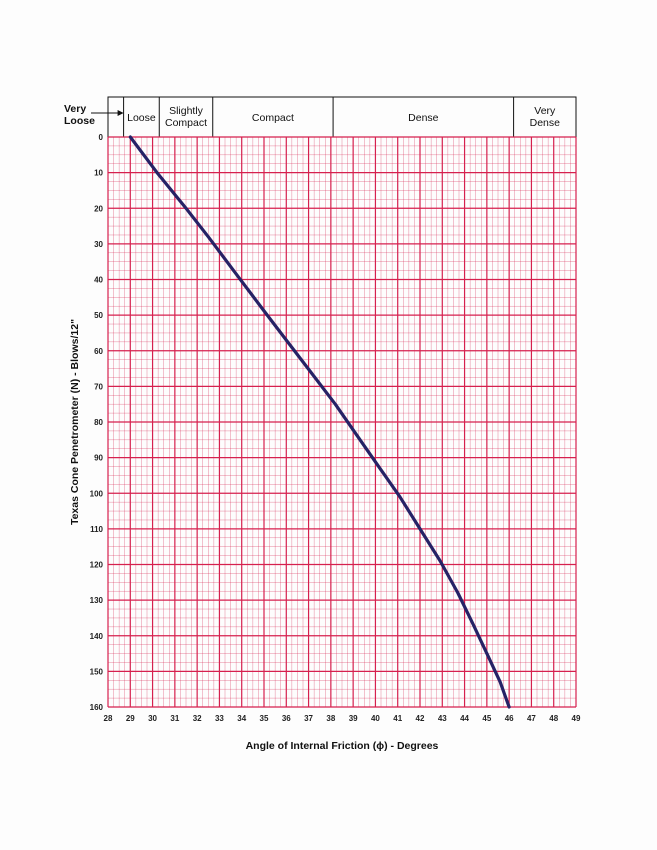  Describe the element at coordinates (186, 111) in the screenshot. I see `density-band-label-line: Slightly` at that location.